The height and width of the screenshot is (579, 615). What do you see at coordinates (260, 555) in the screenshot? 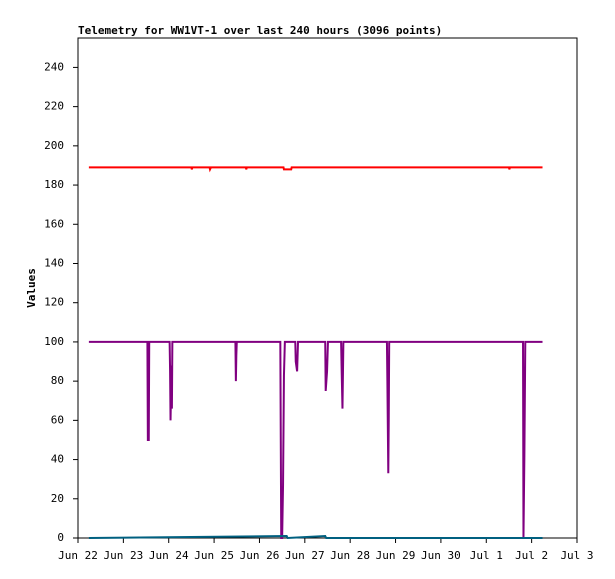
I see `x-tick-label: Jun 26` at bounding box center [260, 555].